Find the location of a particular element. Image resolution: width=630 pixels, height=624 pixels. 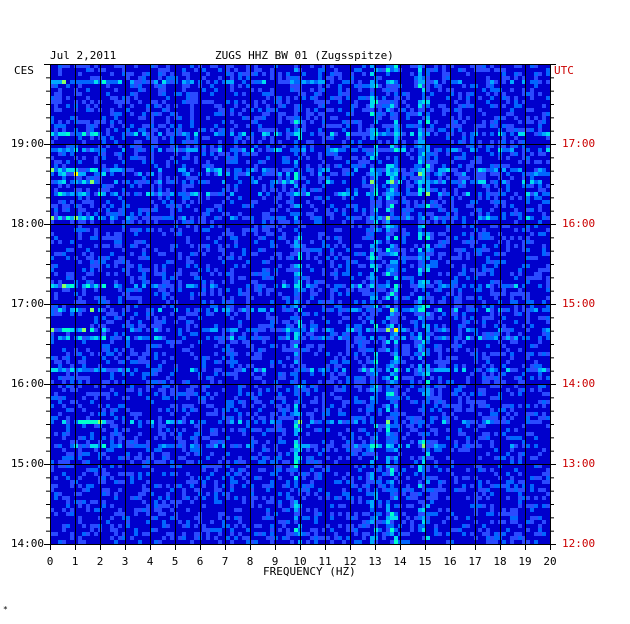

y-tick-right: 12:00 is located at coordinates (579, 543).